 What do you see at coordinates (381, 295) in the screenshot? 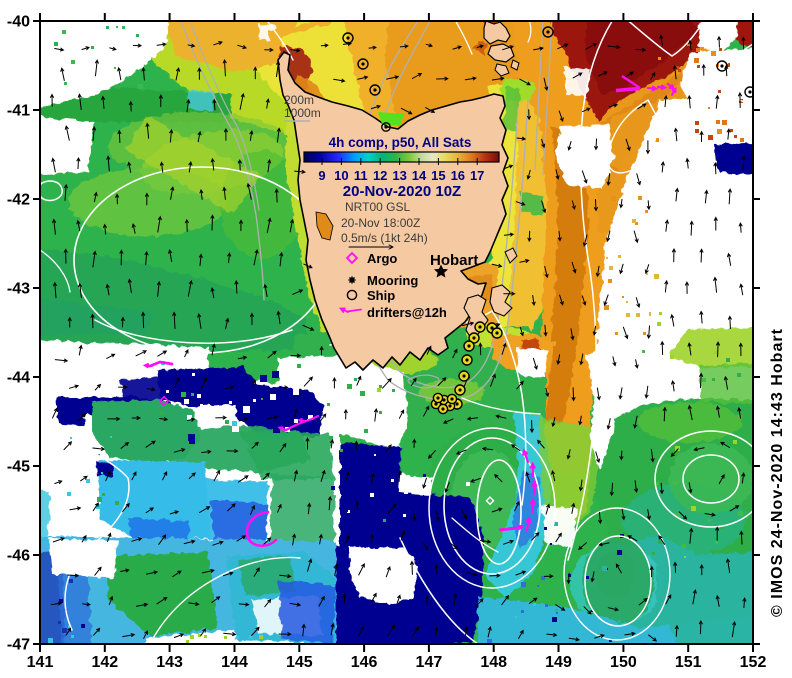
I see `svg-text: Ship` at bounding box center [381, 295].